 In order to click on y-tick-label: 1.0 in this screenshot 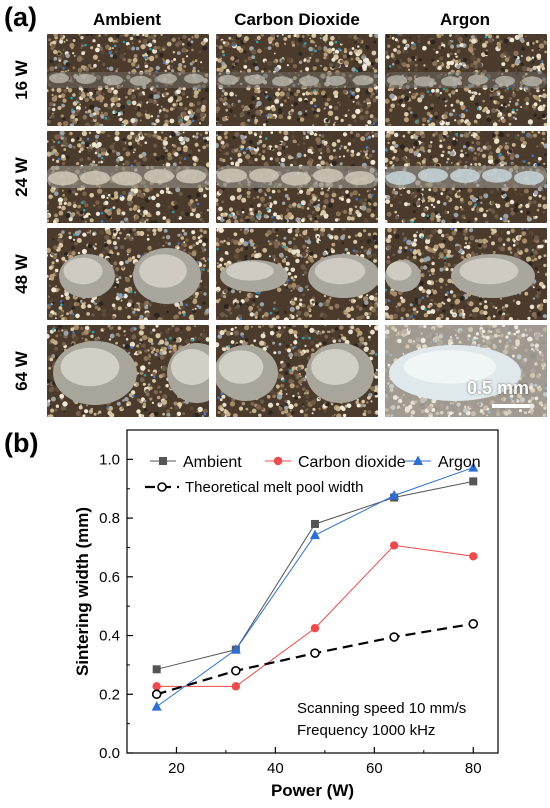, I will do `click(109, 459)`.